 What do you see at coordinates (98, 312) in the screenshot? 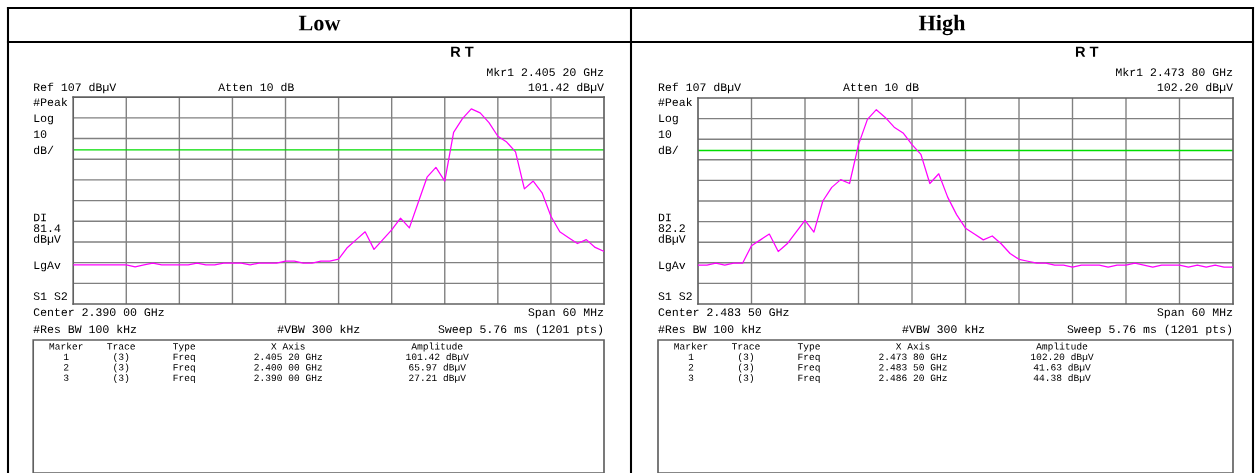
I see `text: Center 2.390 00 GHz` at bounding box center [98, 312].